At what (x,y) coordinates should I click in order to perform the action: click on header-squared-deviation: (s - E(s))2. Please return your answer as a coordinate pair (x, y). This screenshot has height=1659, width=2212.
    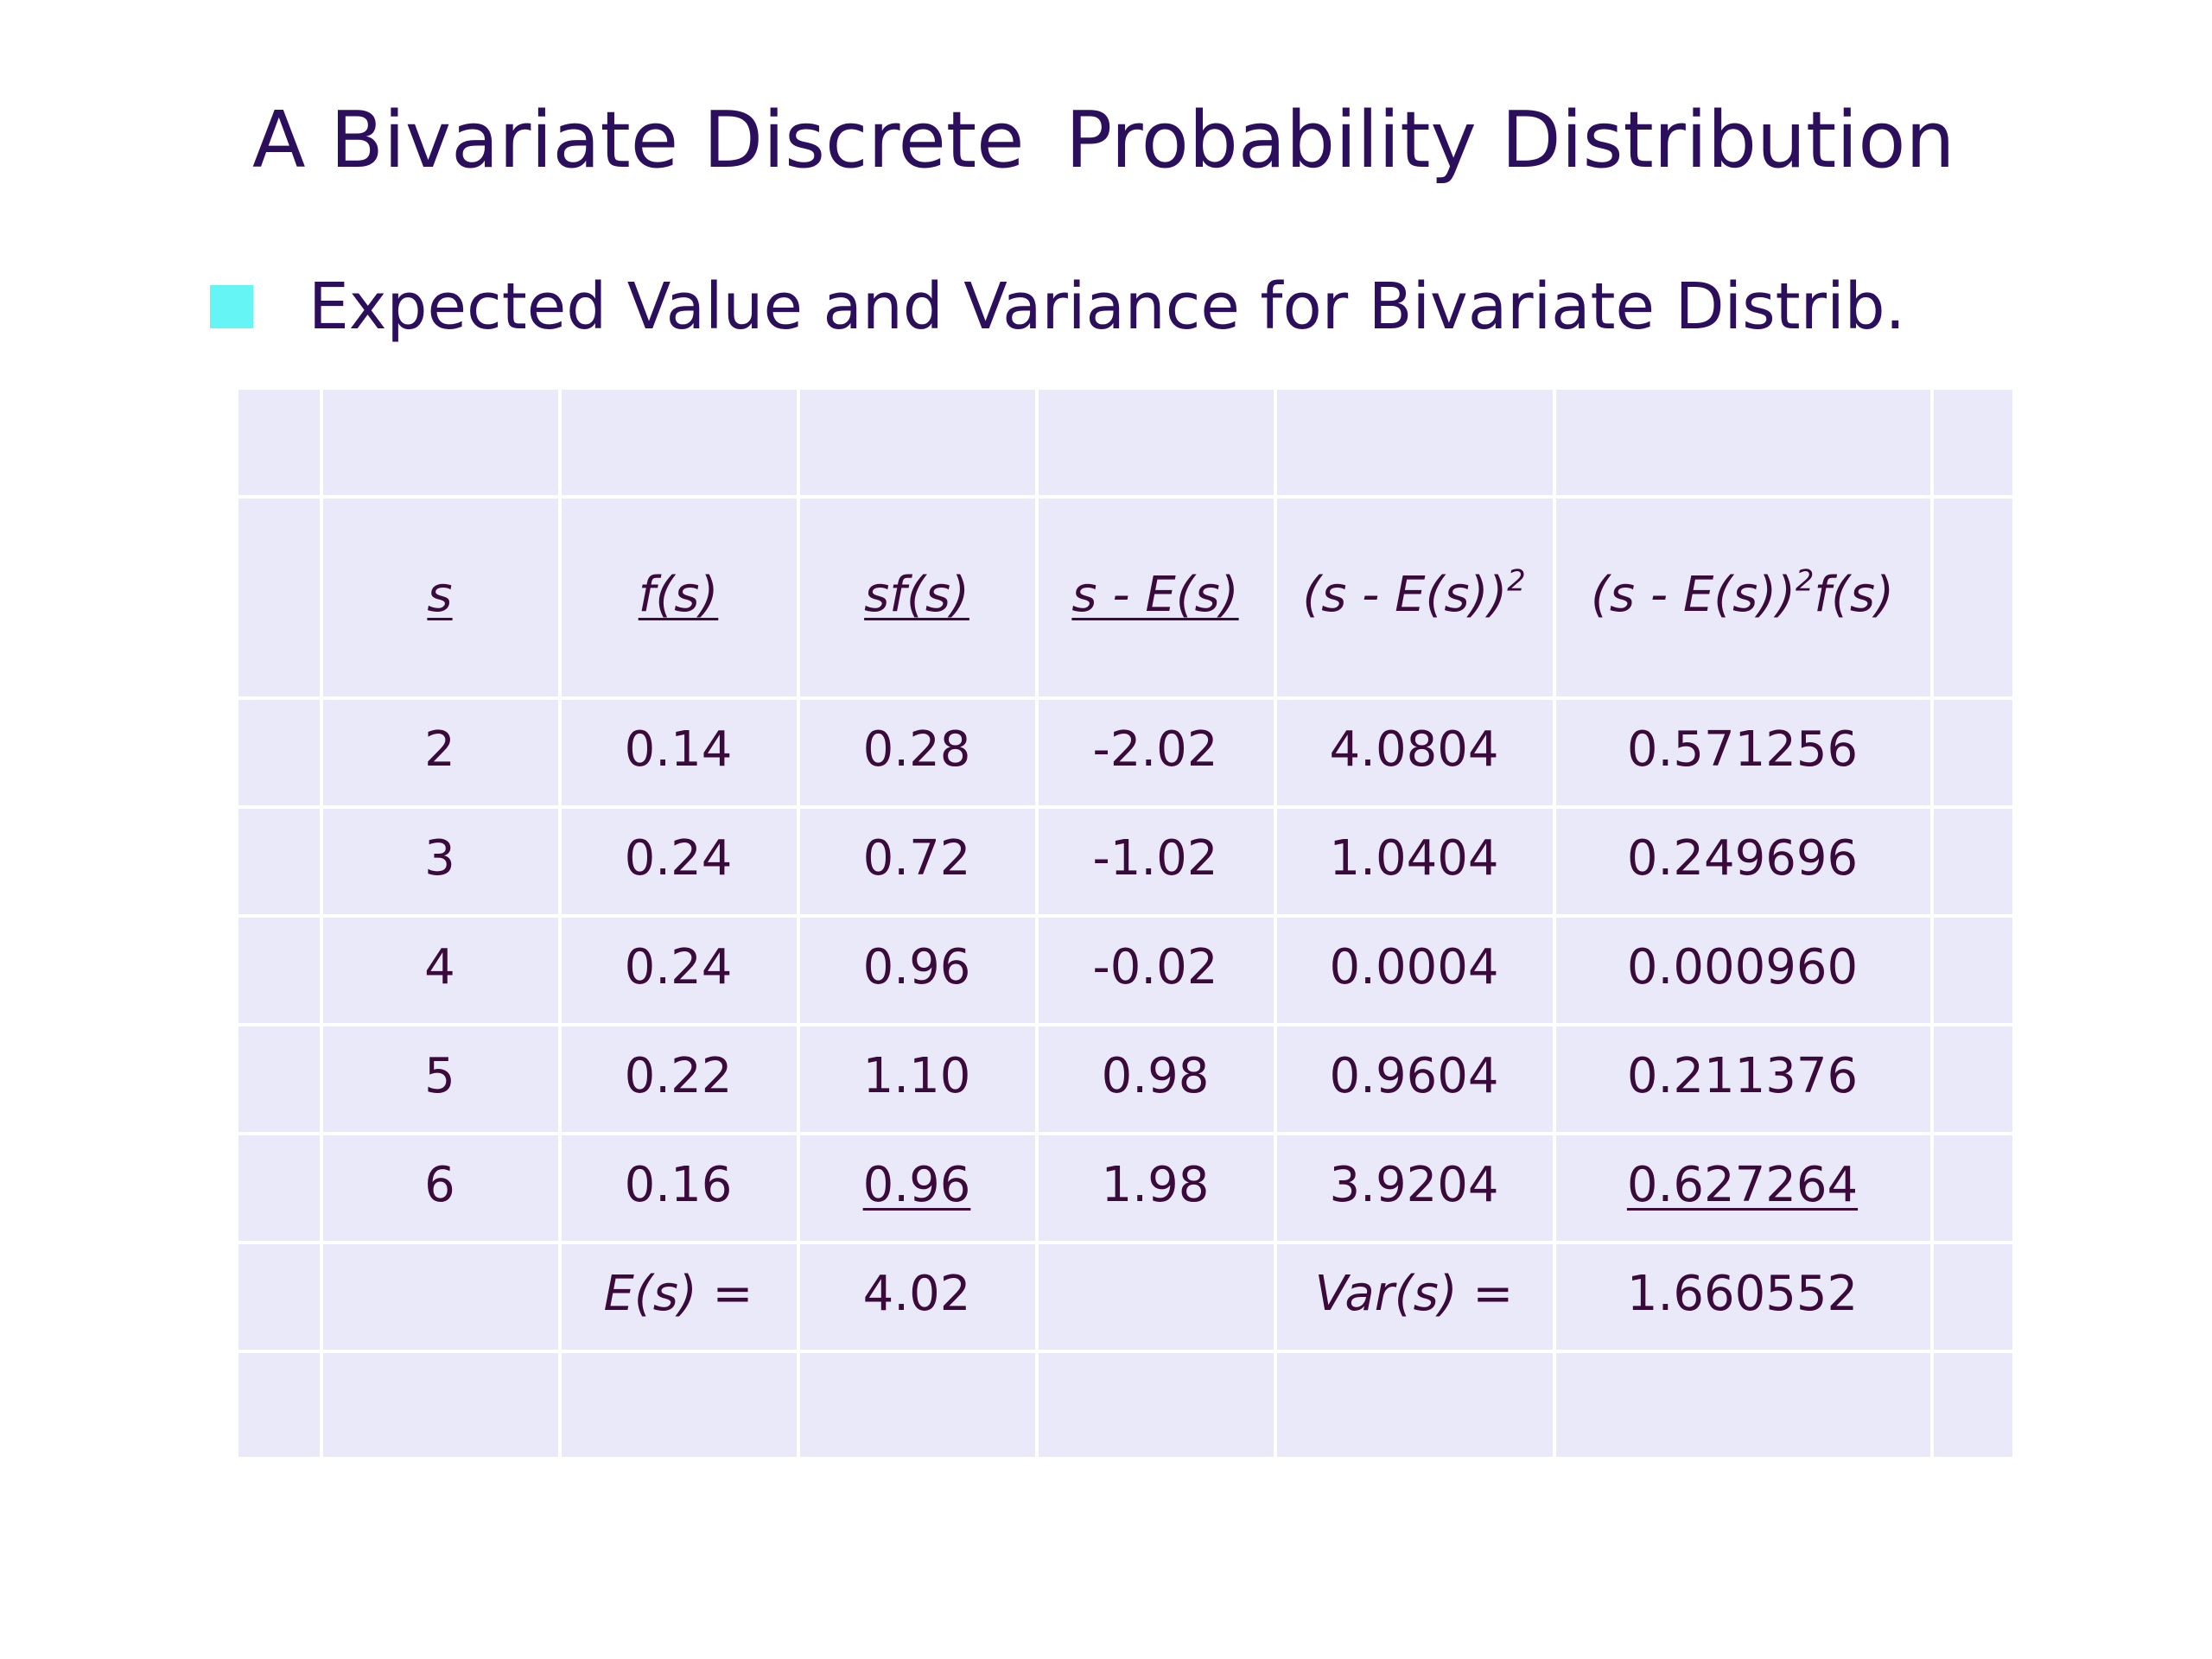
    Looking at the image, I should click on (1414, 594).